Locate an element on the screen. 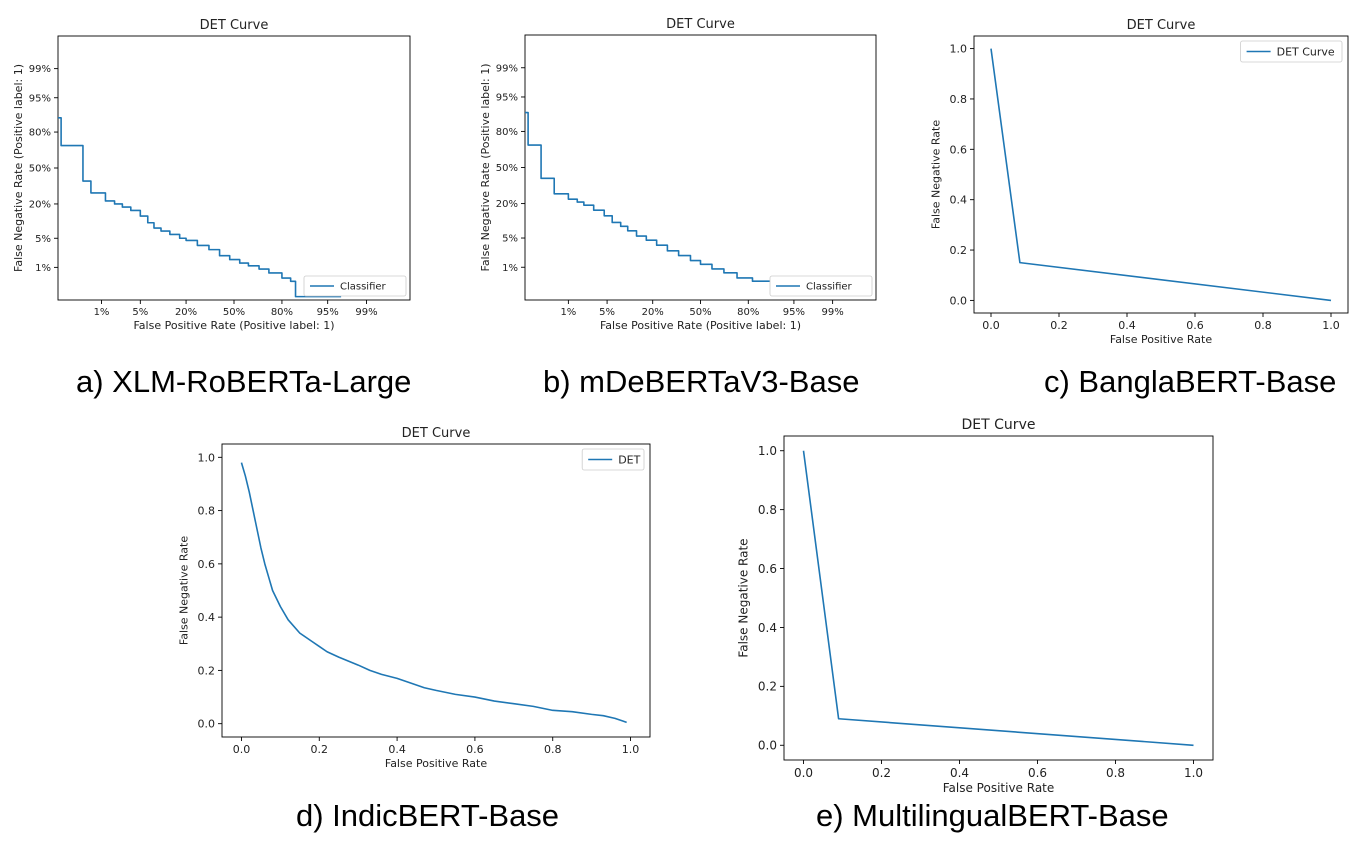 Image resolution: width=1358 pixels, height=846 pixels. legend: DET is located at coordinates (613, 459).